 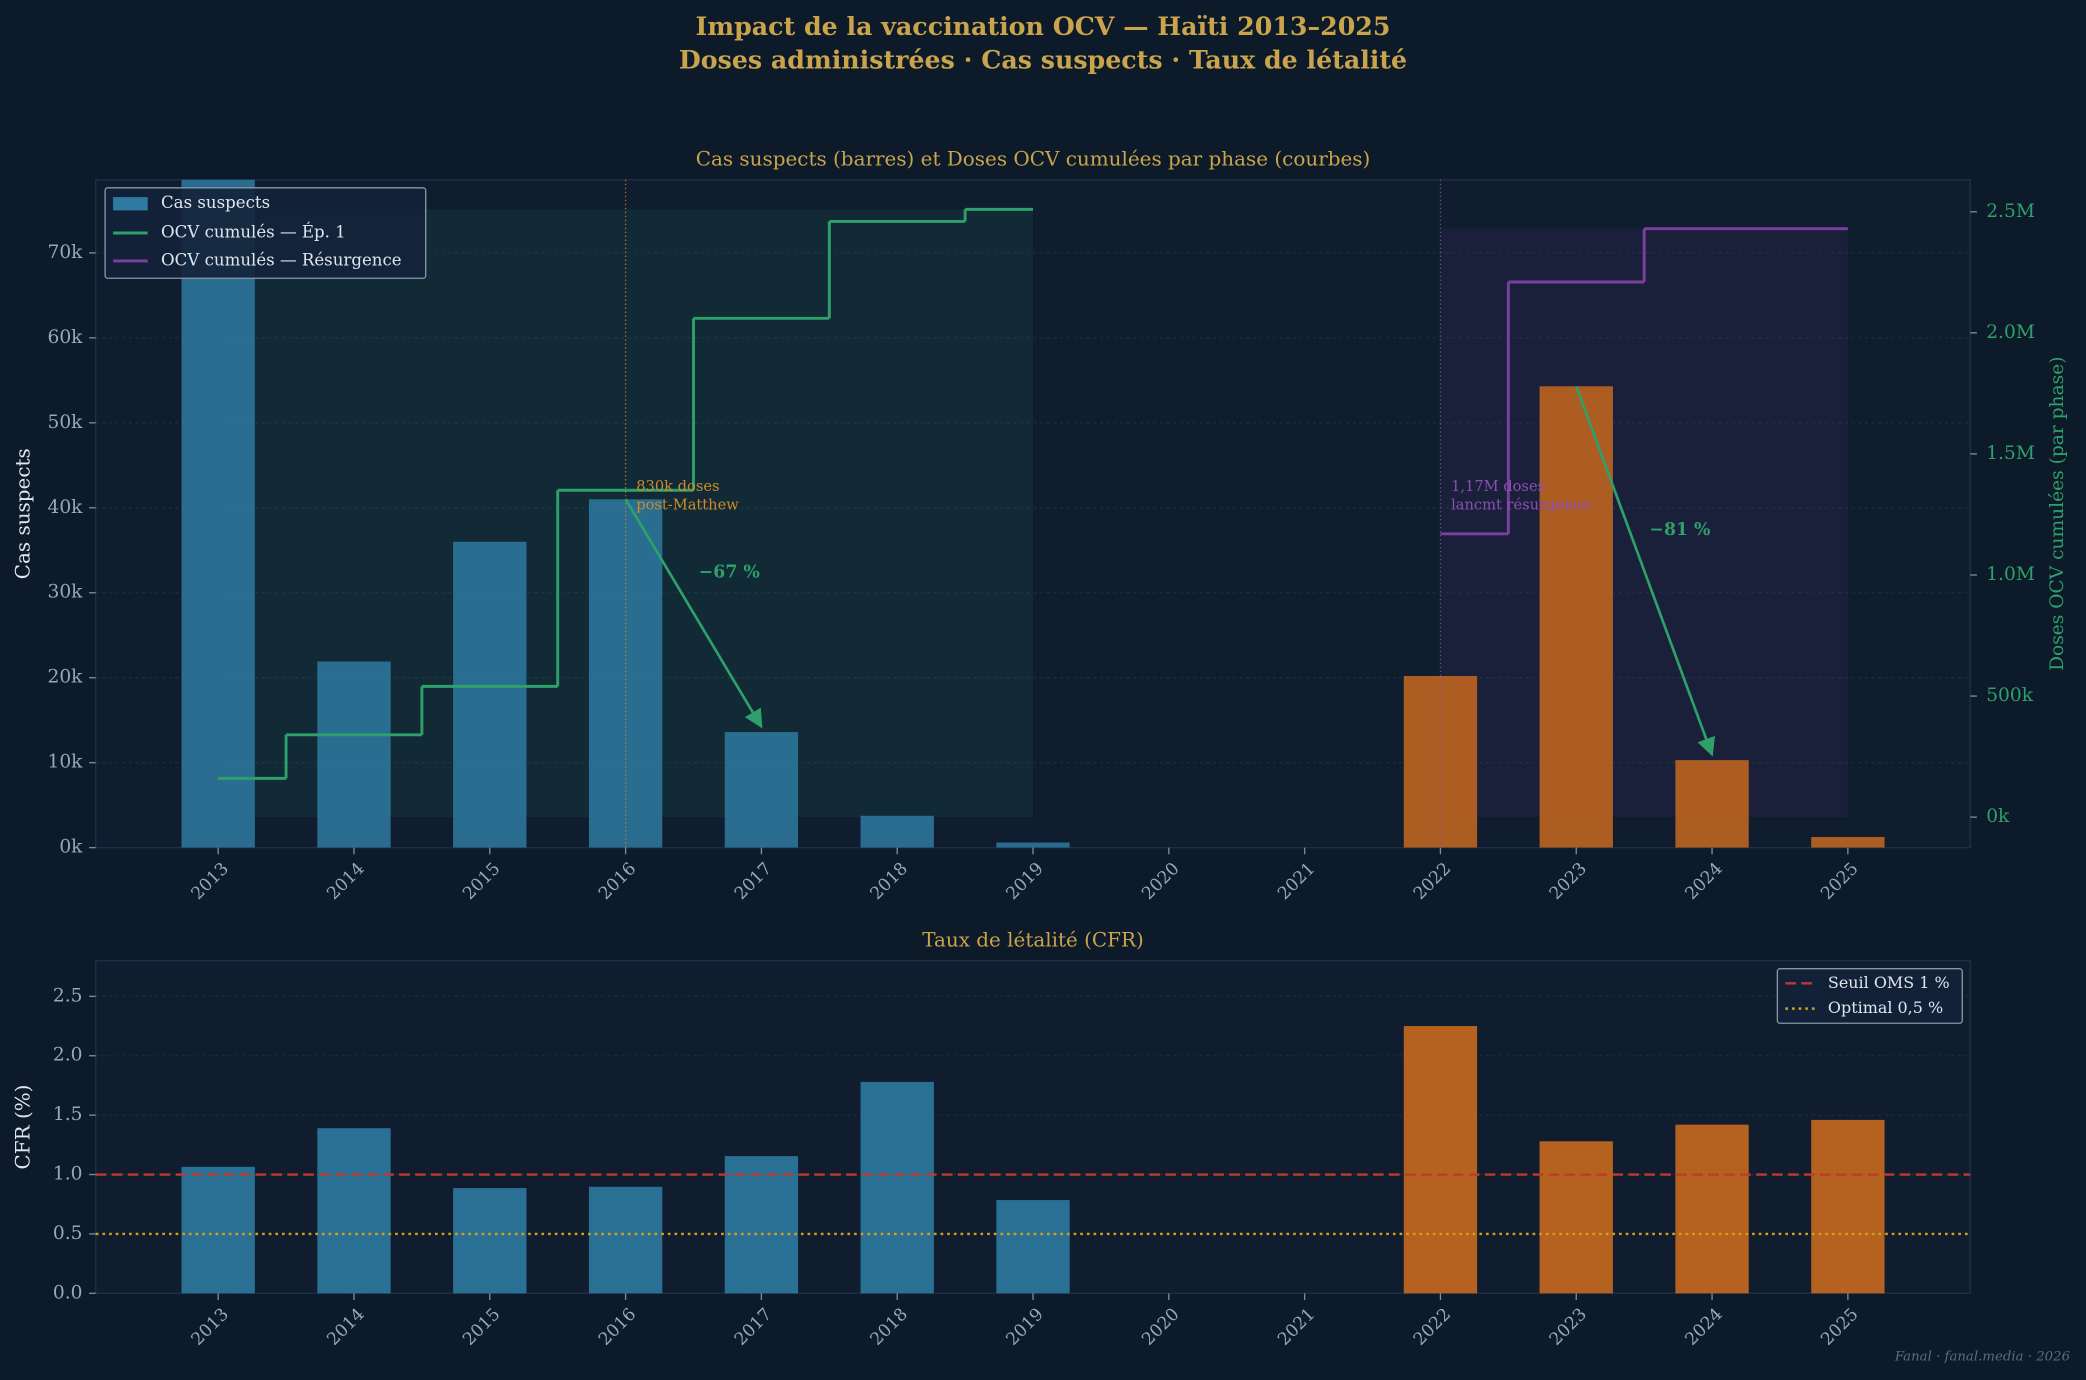 I want to click on legend-label: OCV cumulés — Ép. 1, so click(x=253, y=232).